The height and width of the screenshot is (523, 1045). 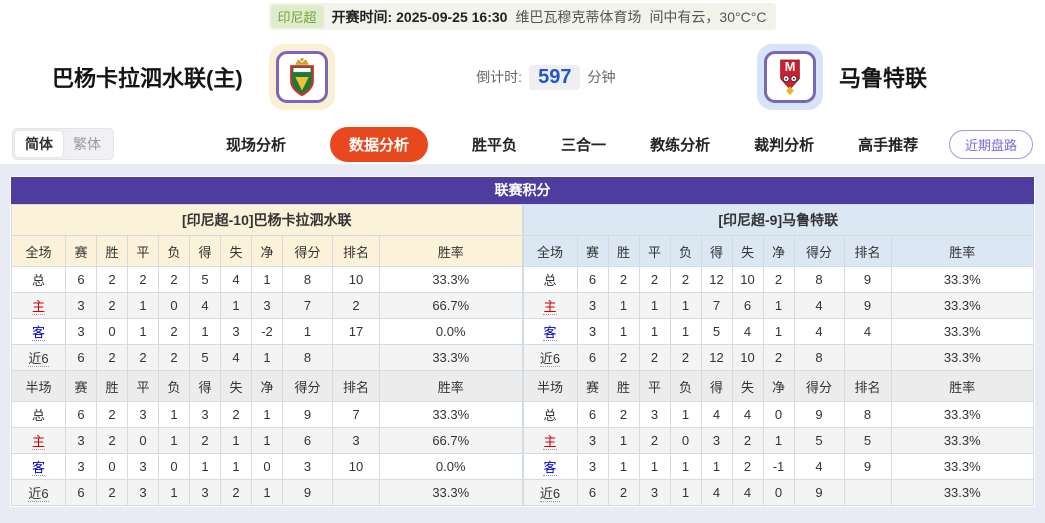 I want to click on column-header: 得分, so click(x=307, y=251).